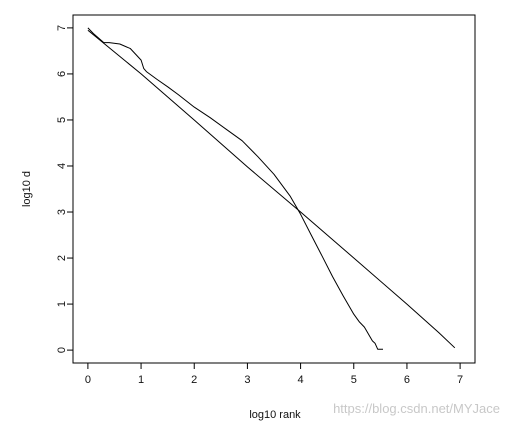  I want to click on y-tick-label: 2, so click(62, 258).